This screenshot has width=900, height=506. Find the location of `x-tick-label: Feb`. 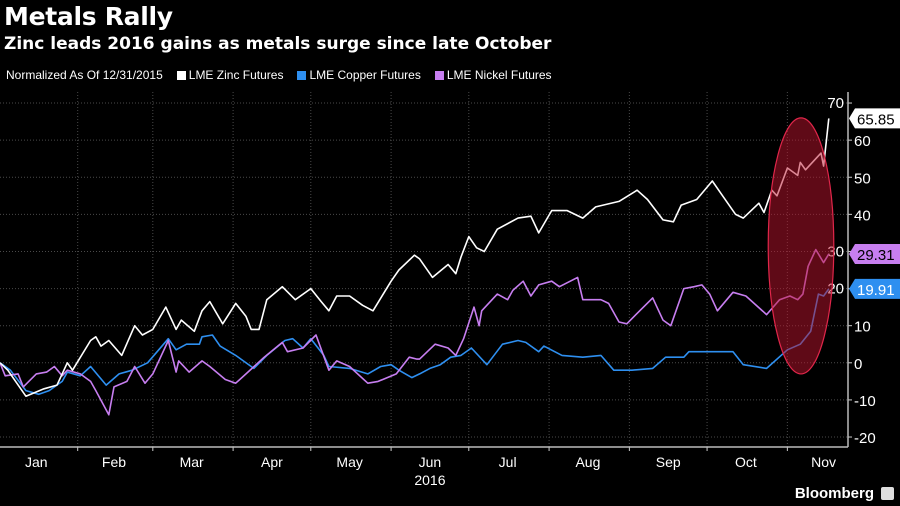

x-tick-label: Feb is located at coordinates (114, 462).